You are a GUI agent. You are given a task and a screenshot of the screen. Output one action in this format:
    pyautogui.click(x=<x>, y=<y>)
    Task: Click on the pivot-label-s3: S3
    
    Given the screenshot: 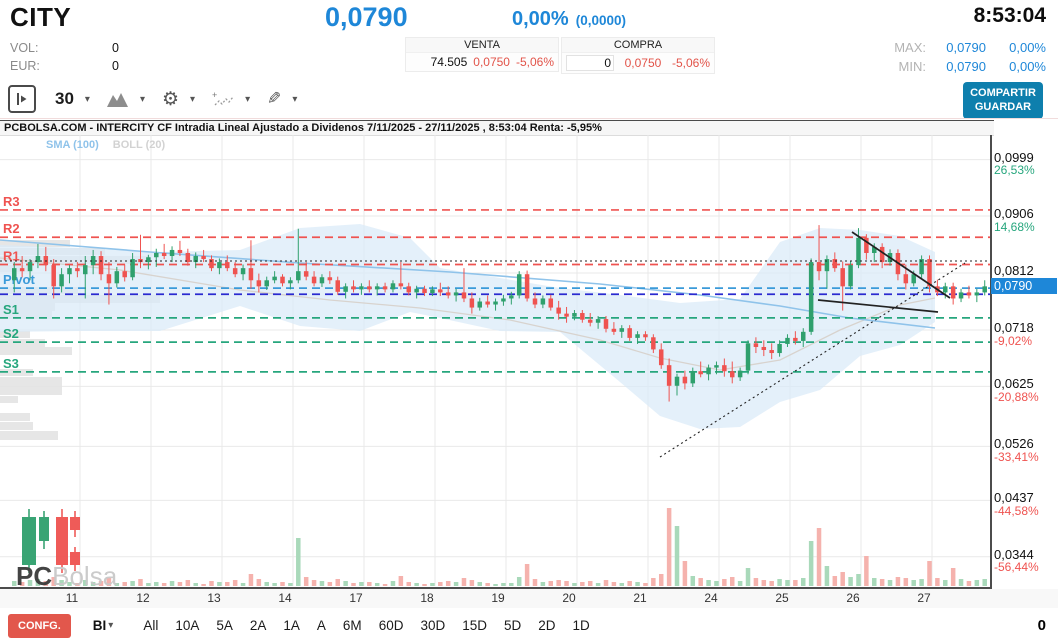 What is the action you would take?
    pyautogui.click(x=11, y=363)
    